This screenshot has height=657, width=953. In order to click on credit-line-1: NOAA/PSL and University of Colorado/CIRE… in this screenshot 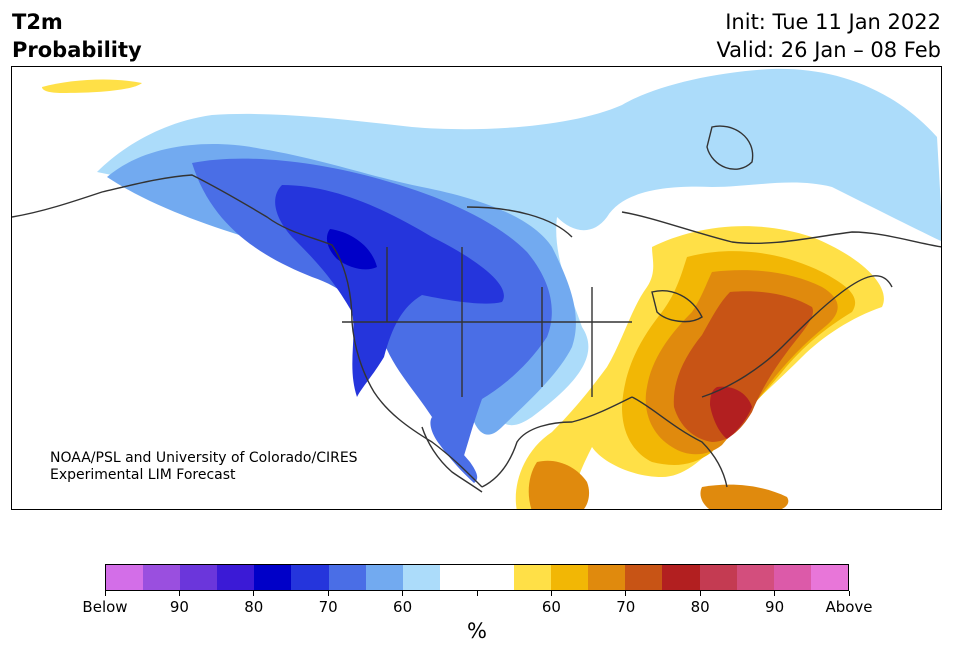, I will do `click(204, 458)`.